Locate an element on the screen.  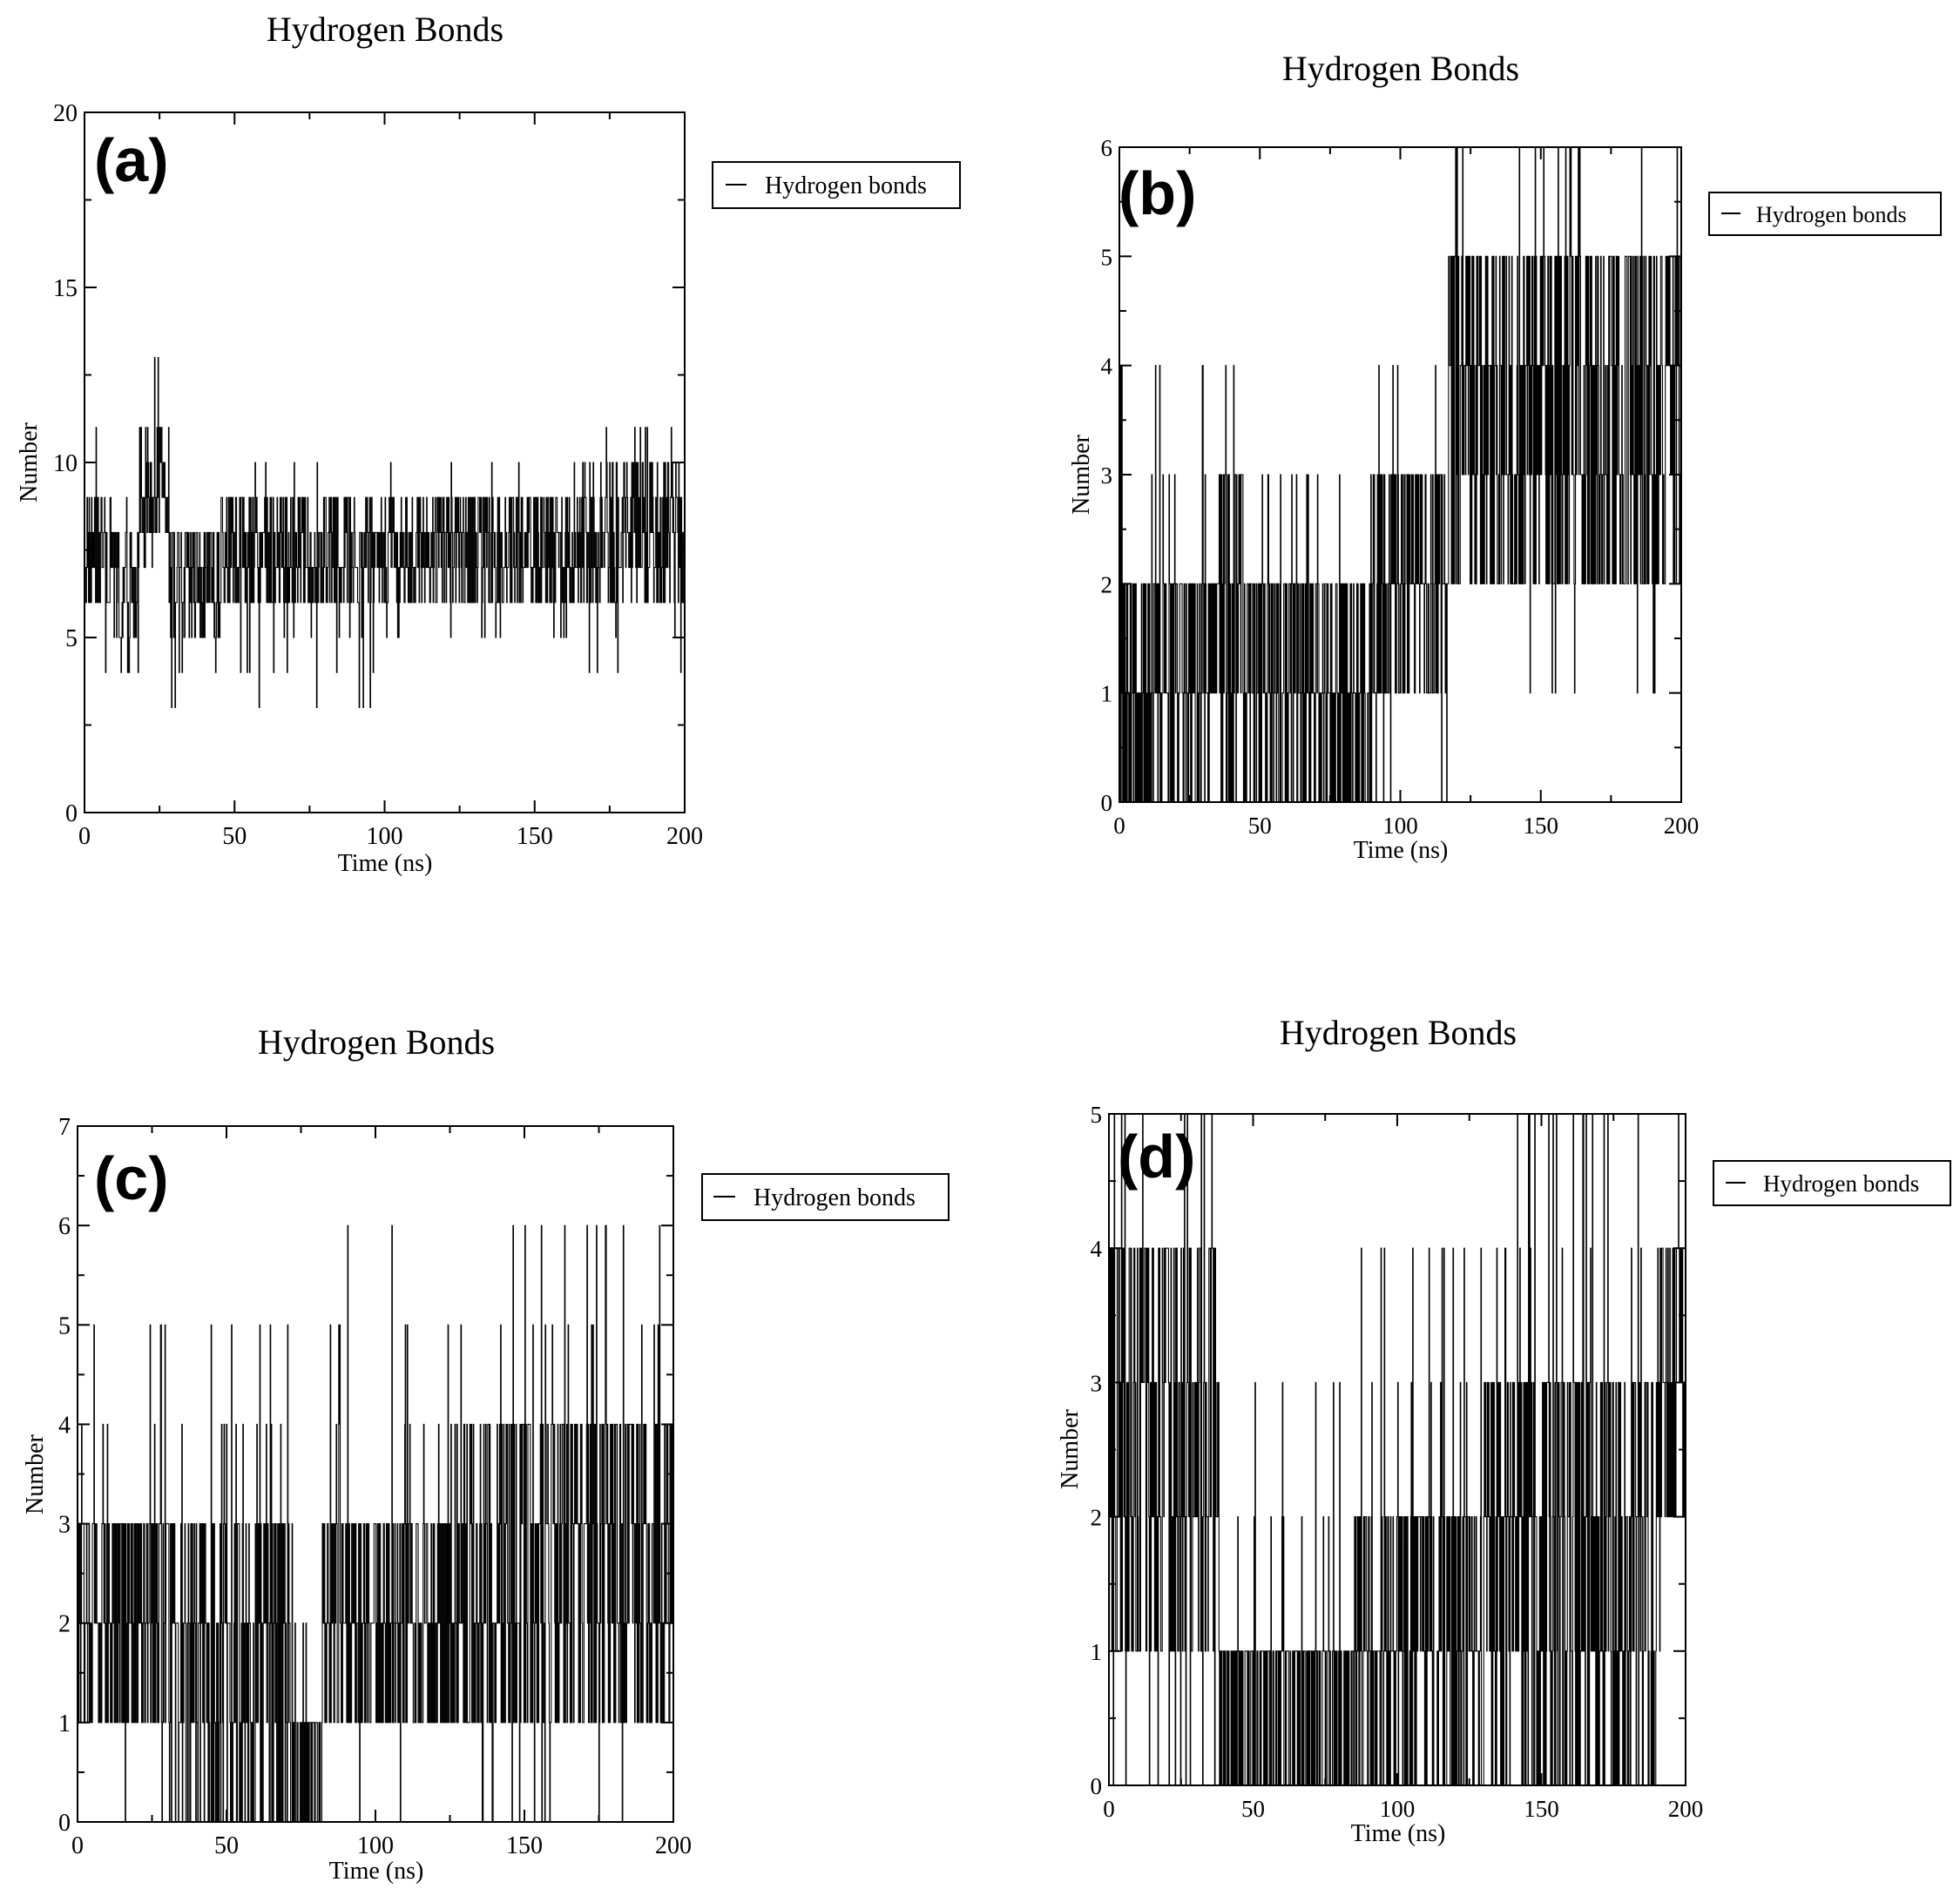
y-tick-label: 15 is located at coordinates (66, 288).